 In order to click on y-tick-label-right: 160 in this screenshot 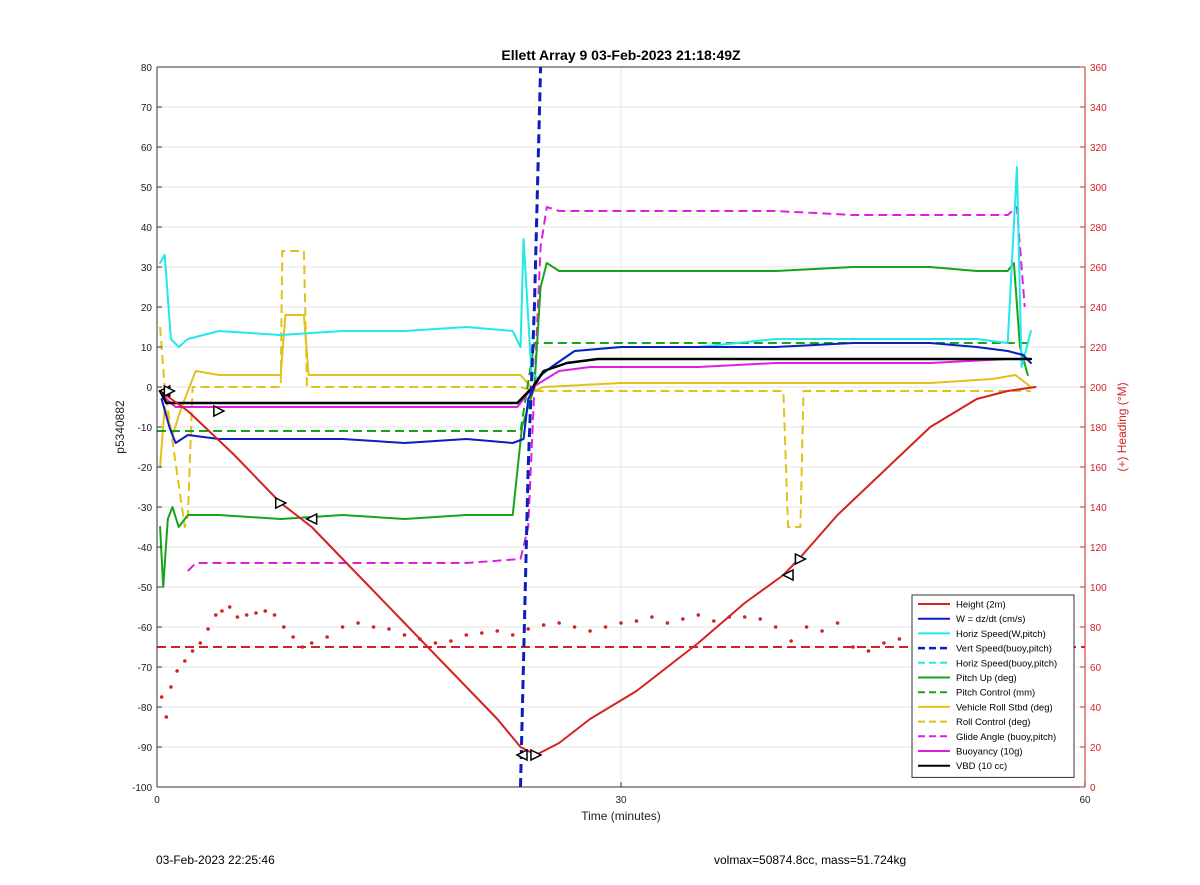, I will do `click(1098, 468)`.